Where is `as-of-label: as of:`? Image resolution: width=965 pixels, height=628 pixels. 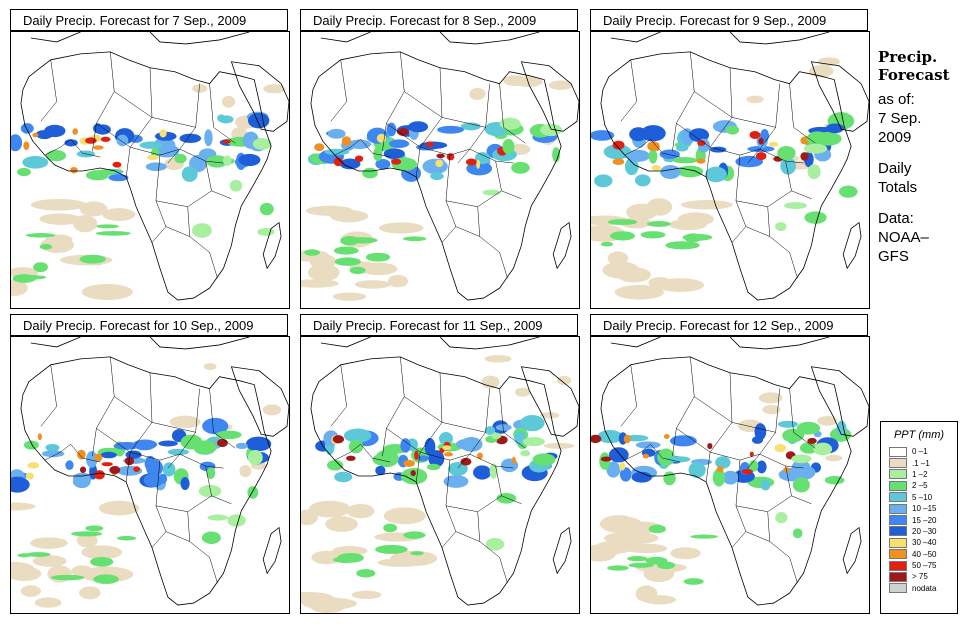 as-of-label: as of: is located at coordinates (896, 99).